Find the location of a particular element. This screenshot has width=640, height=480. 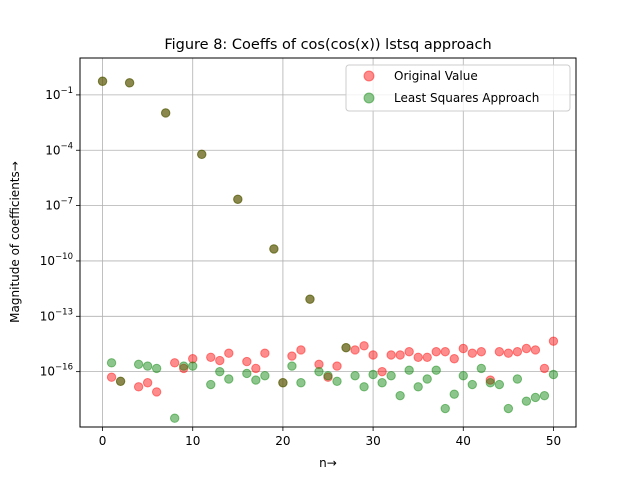

x-tick-label: 30 is located at coordinates (372, 441).